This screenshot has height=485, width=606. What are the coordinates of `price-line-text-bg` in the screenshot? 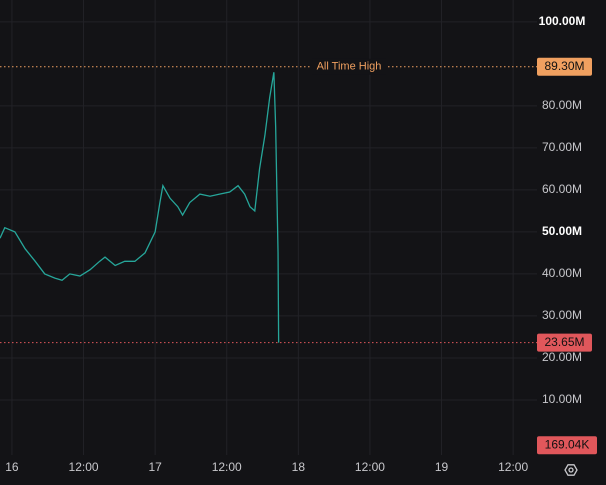 It's located at (349, 66).